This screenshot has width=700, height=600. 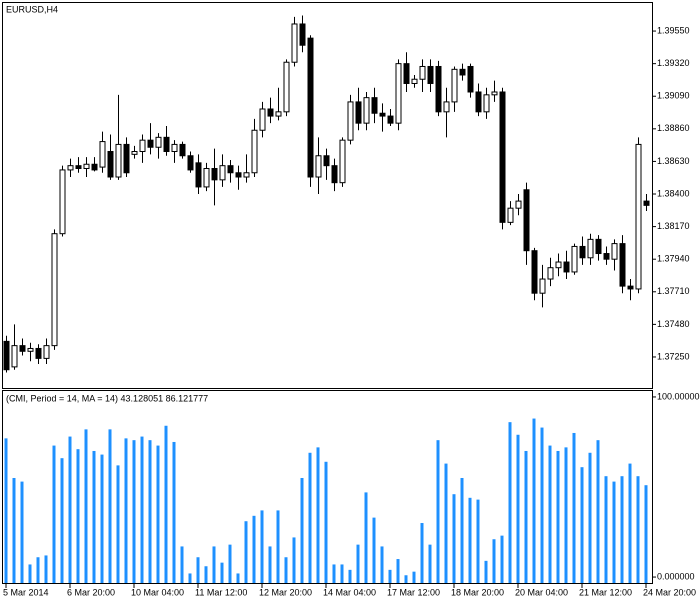 What do you see at coordinates (477, 592) in the screenshot?
I see `x-tick-label: 18 Mar 20:00` at bounding box center [477, 592].